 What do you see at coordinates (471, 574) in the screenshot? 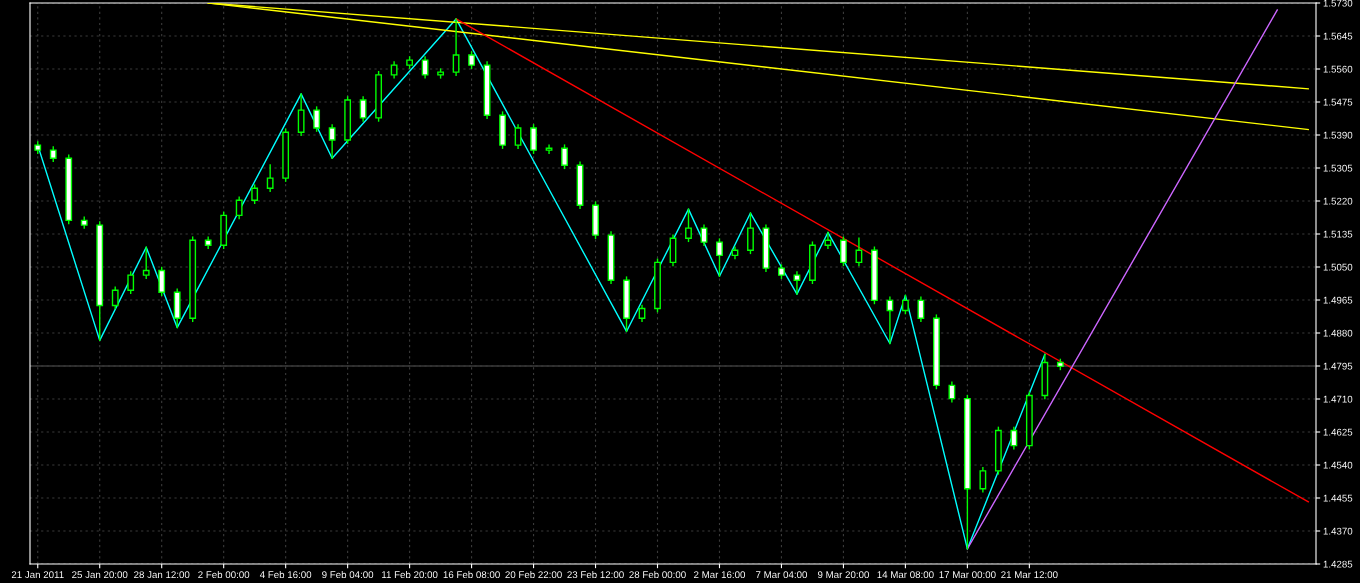
I see `x-tick-label: 16 Feb 08:00` at bounding box center [471, 574].